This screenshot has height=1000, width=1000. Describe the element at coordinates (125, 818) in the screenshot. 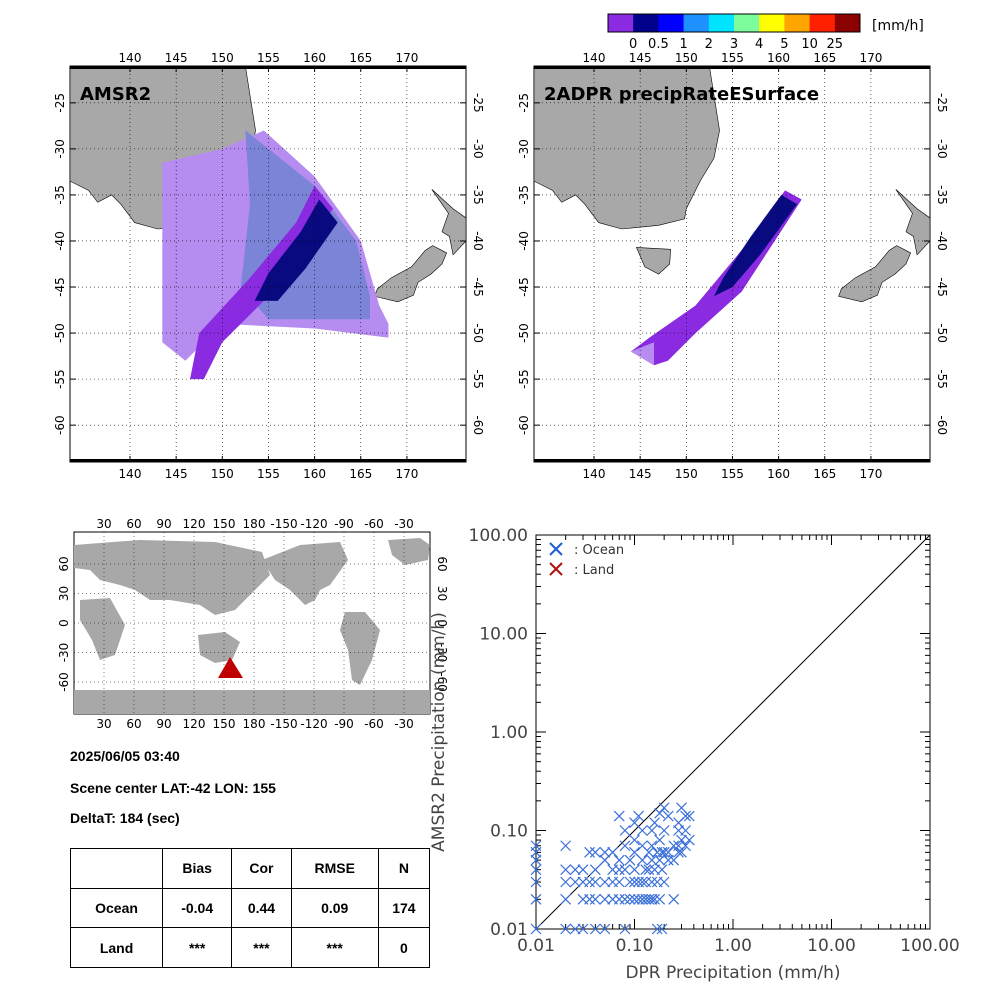

I see `delta-t: DeltaT: 184 (sec)` at that location.